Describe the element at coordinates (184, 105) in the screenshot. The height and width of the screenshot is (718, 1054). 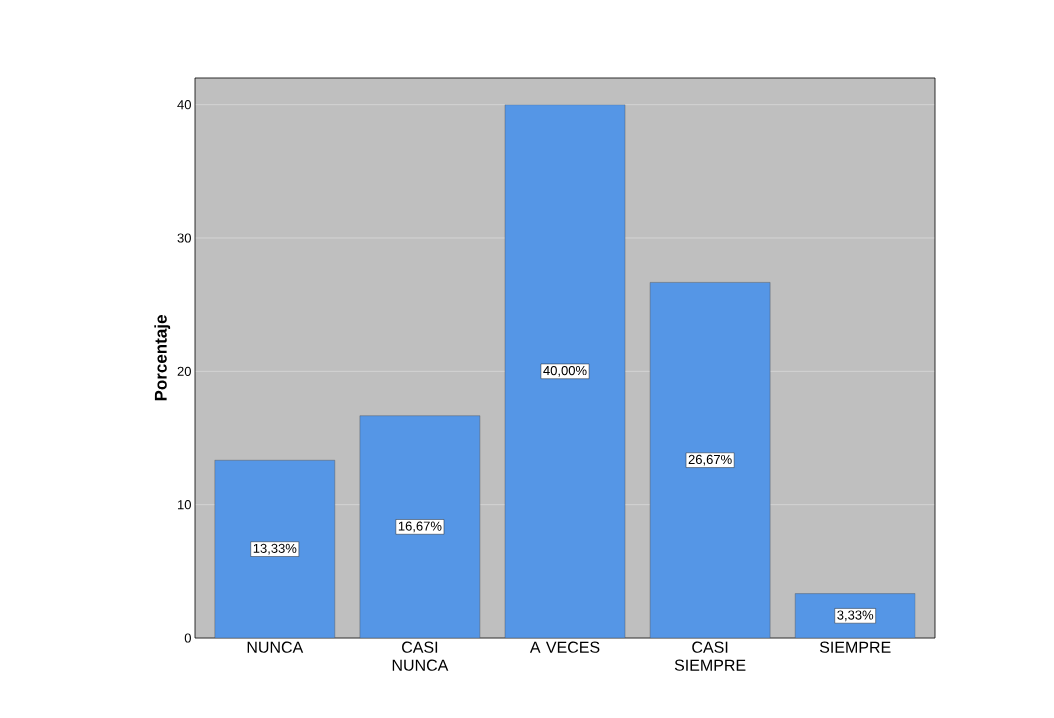
I see `y-tick-label: 40` at that location.